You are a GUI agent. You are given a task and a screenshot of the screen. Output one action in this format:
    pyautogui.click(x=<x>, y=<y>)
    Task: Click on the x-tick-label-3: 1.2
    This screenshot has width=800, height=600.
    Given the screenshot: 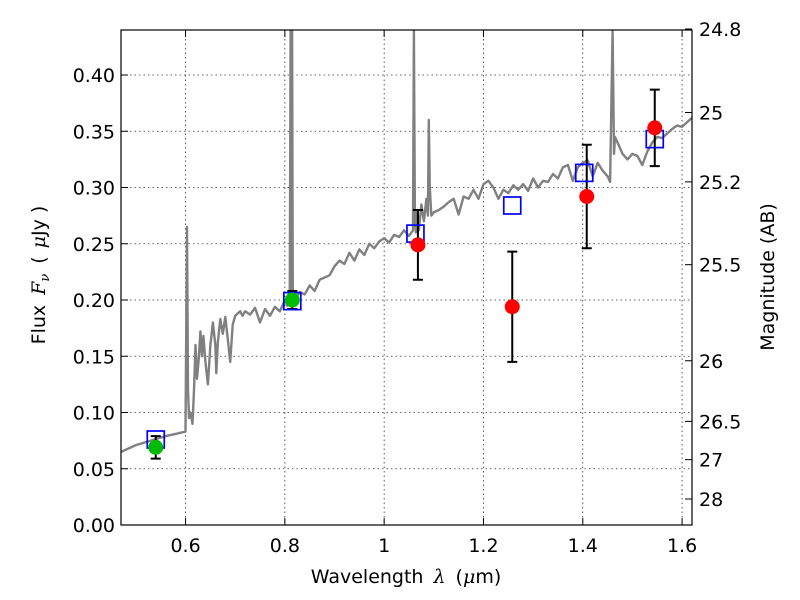 What is the action you would take?
    pyautogui.click(x=483, y=546)
    